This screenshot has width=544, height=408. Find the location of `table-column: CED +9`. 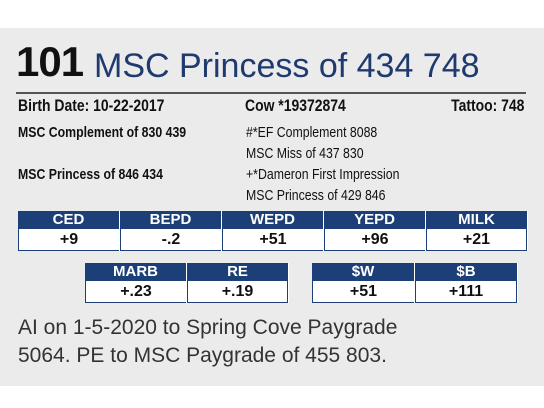

table-column: CED +9 is located at coordinates (69, 231).